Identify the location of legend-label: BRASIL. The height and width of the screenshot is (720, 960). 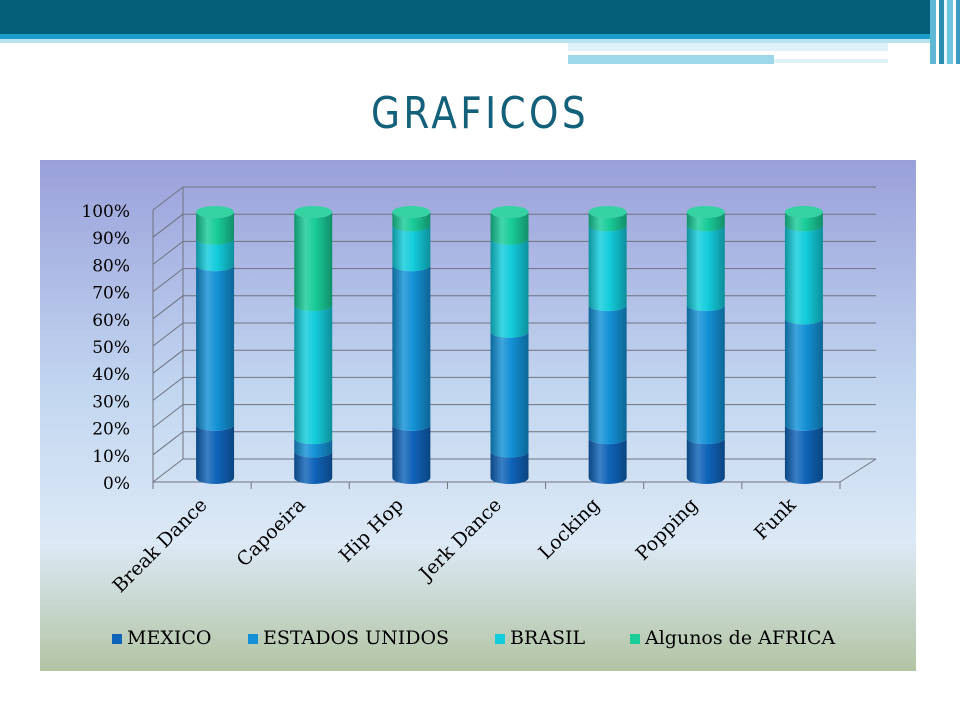
(548, 638).